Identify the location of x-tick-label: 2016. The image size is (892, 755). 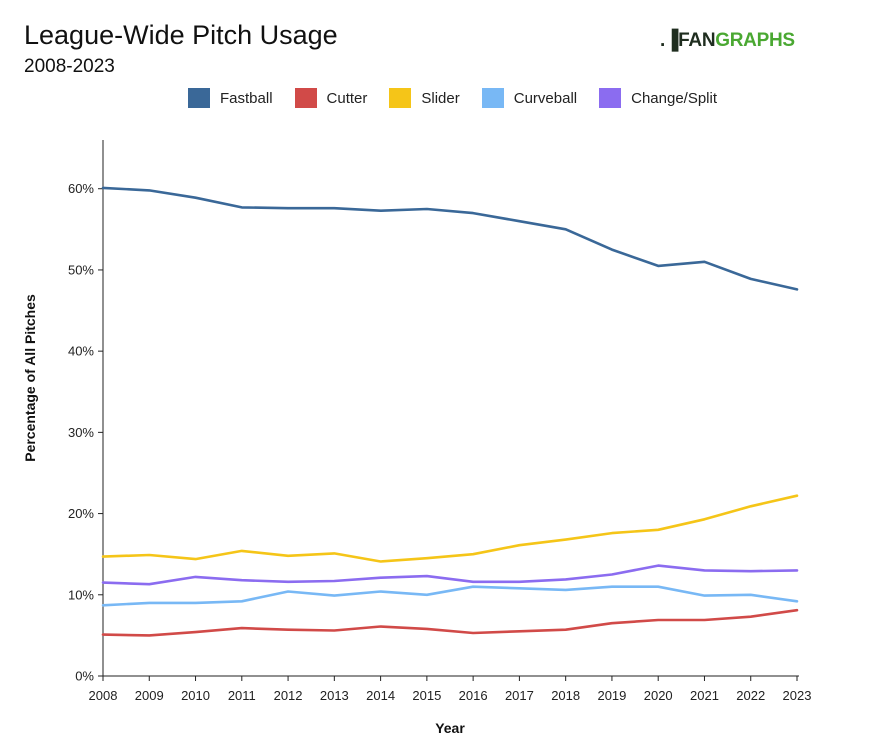
(473, 695).